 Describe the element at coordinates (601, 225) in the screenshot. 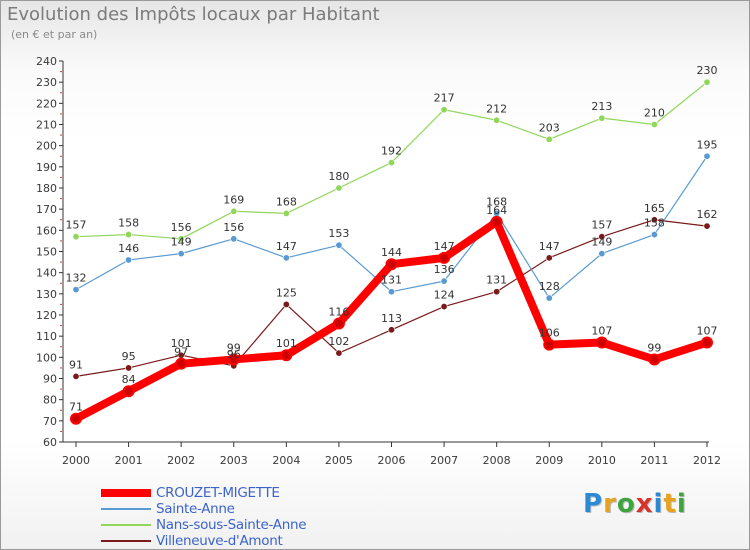

I see `data-label: 157` at that location.